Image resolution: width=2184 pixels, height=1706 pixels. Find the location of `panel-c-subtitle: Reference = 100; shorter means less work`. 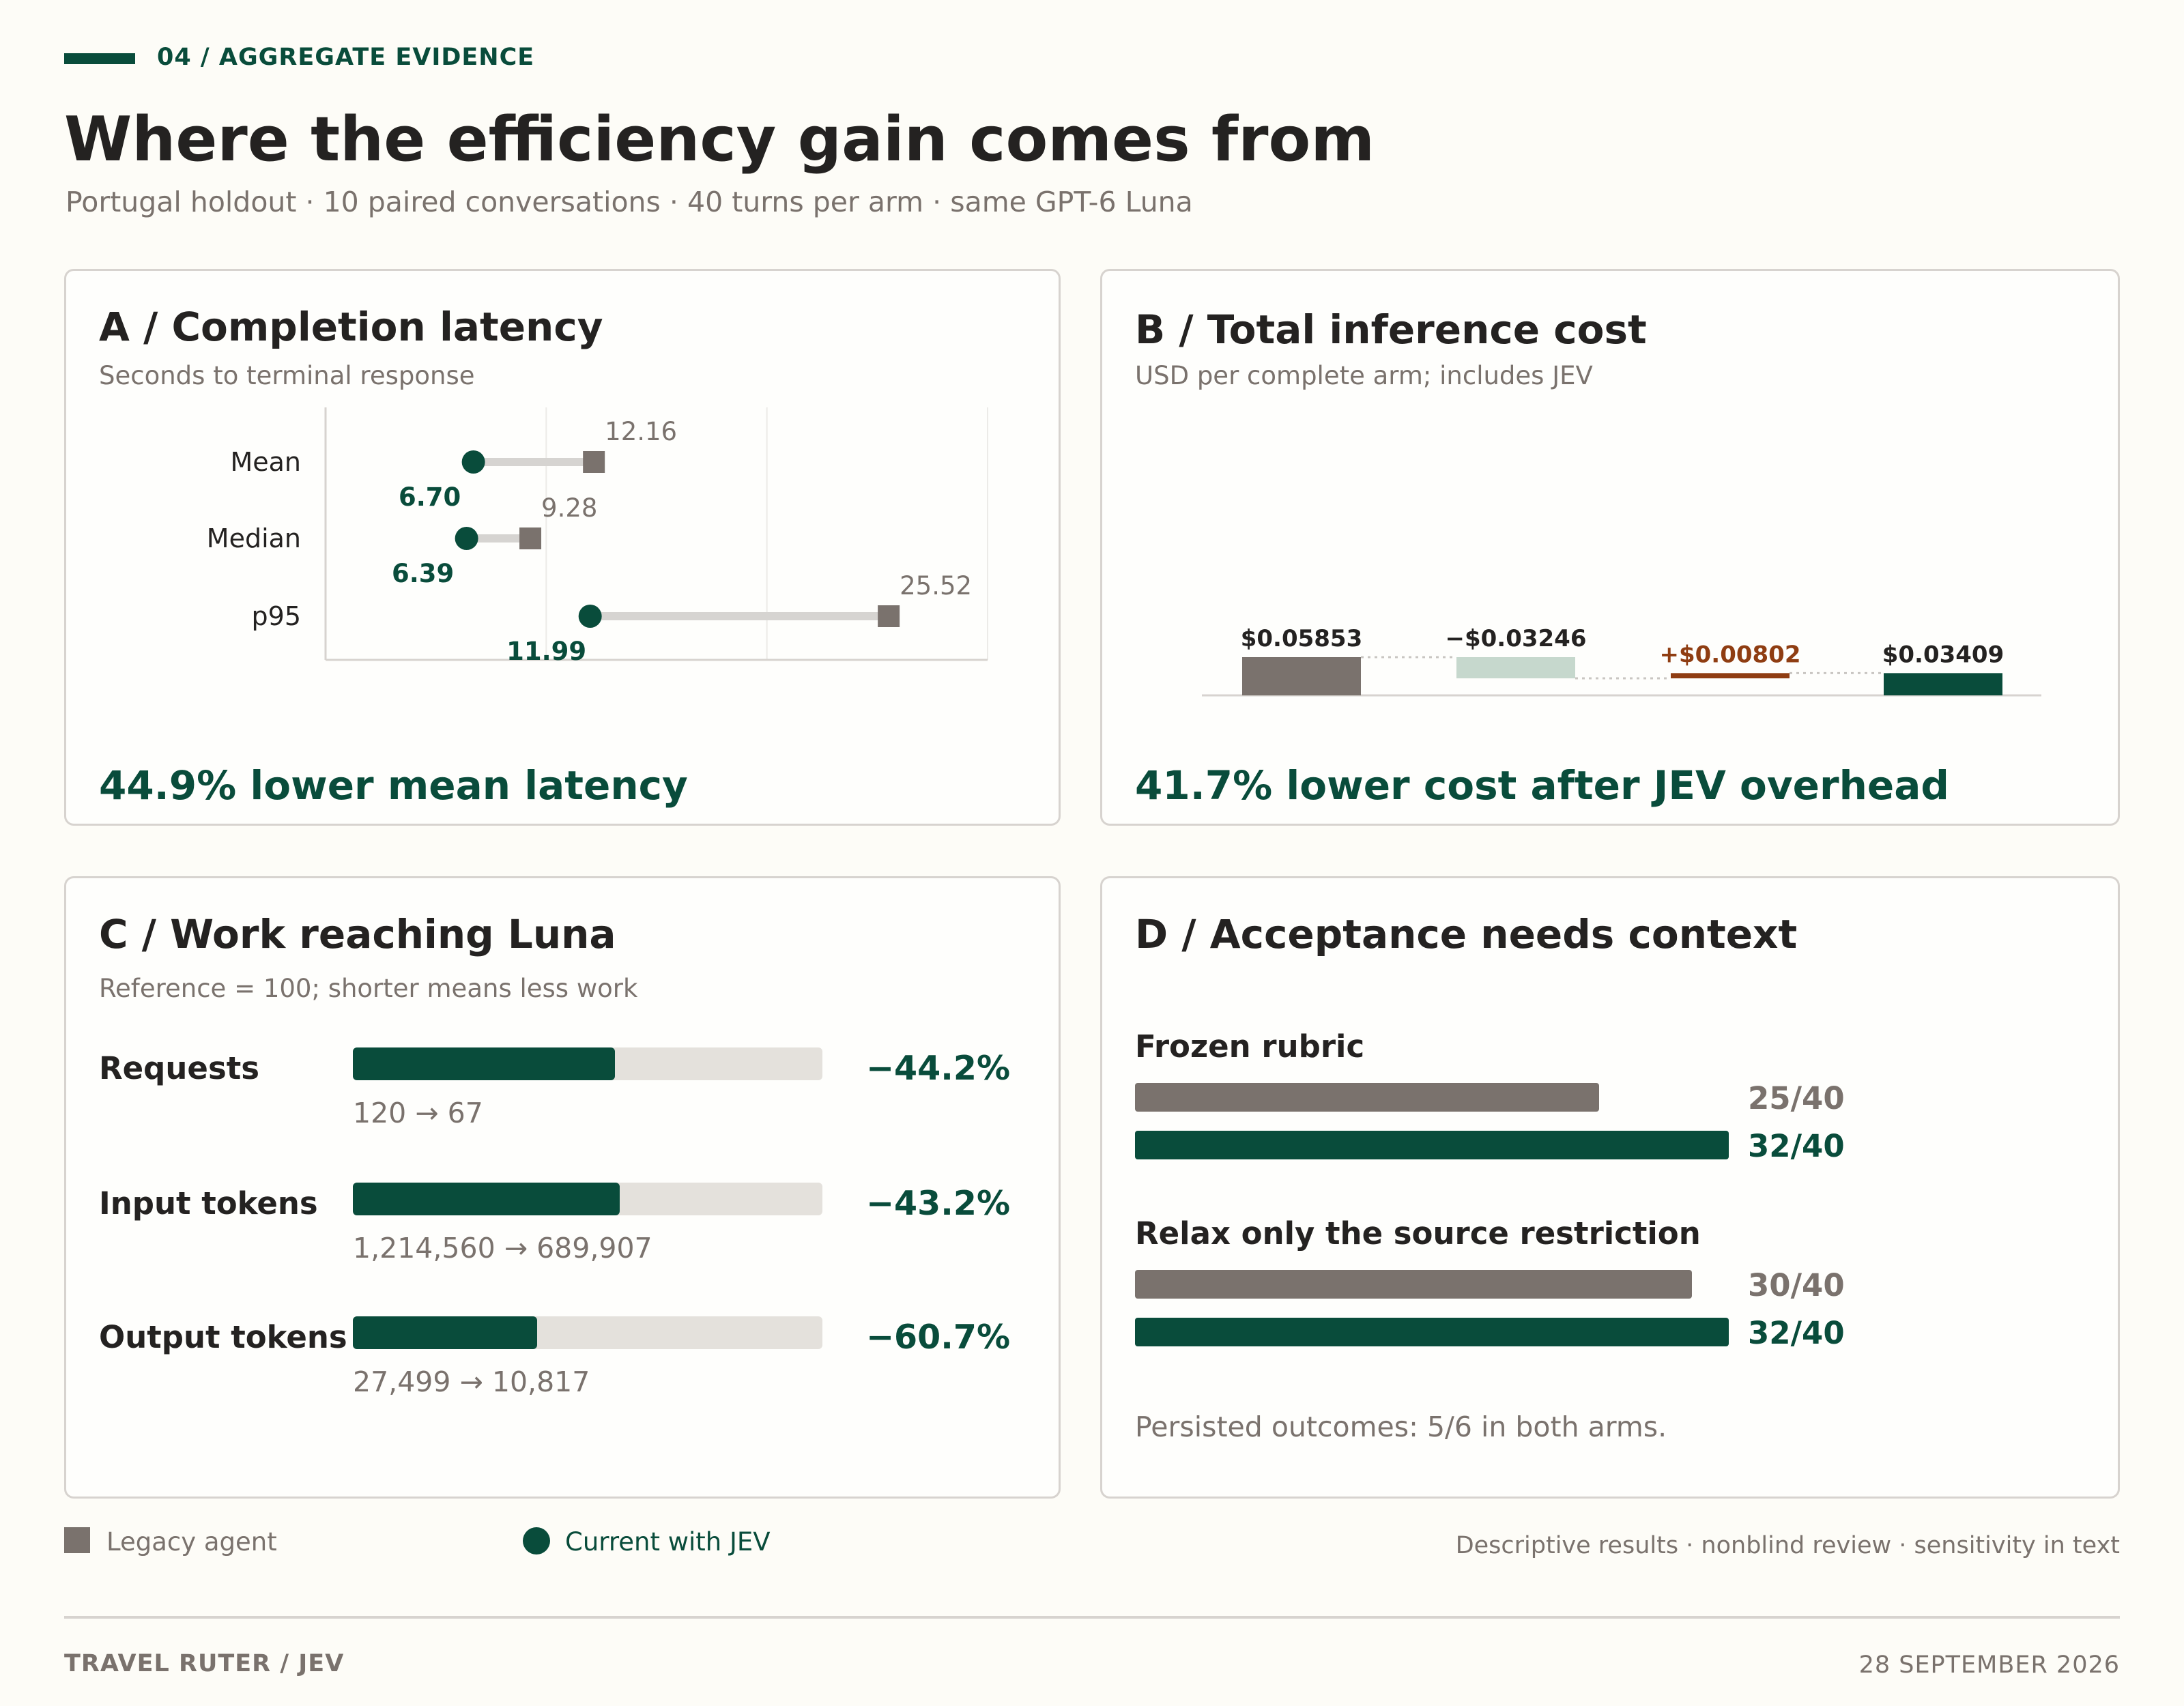

panel-c-subtitle: Reference = 100; shorter means less work is located at coordinates (368, 989).